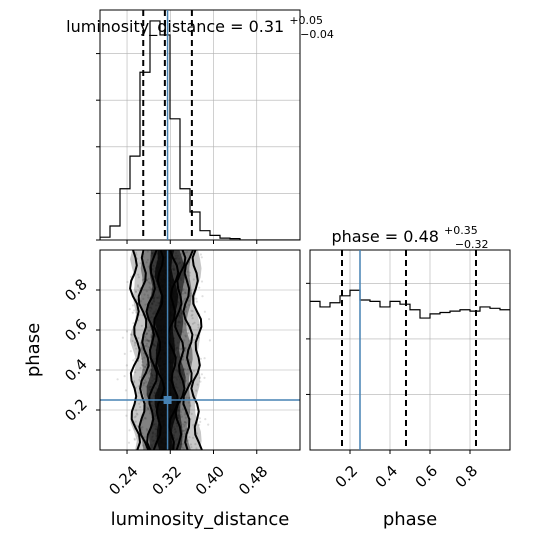  I want to click on x-axis-label-luminosity-distance: luminosity_distance, so click(200, 519).